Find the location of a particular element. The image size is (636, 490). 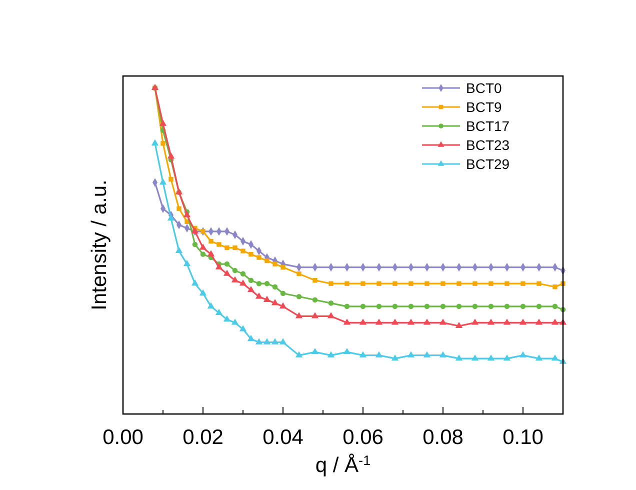

x-tick-label: 0.08 is located at coordinates (443, 437).